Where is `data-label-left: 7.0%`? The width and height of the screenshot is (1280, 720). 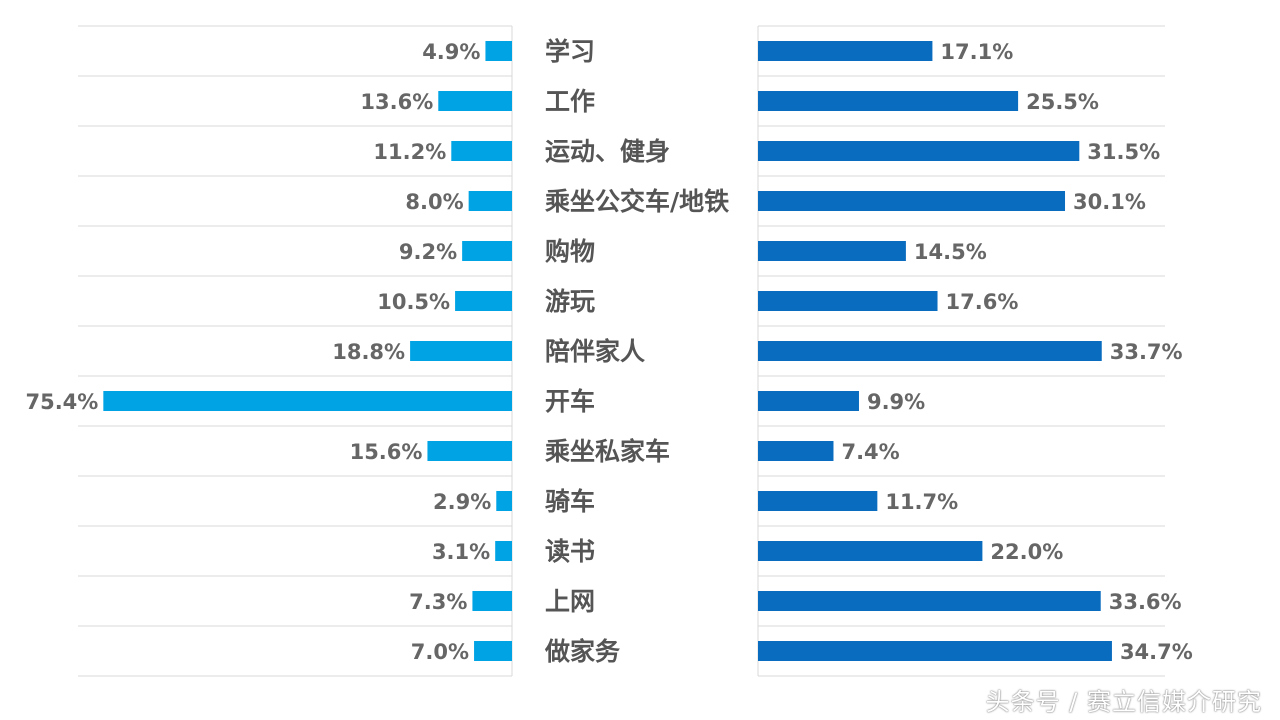 data-label-left: 7.0% is located at coordinates (440, 652).